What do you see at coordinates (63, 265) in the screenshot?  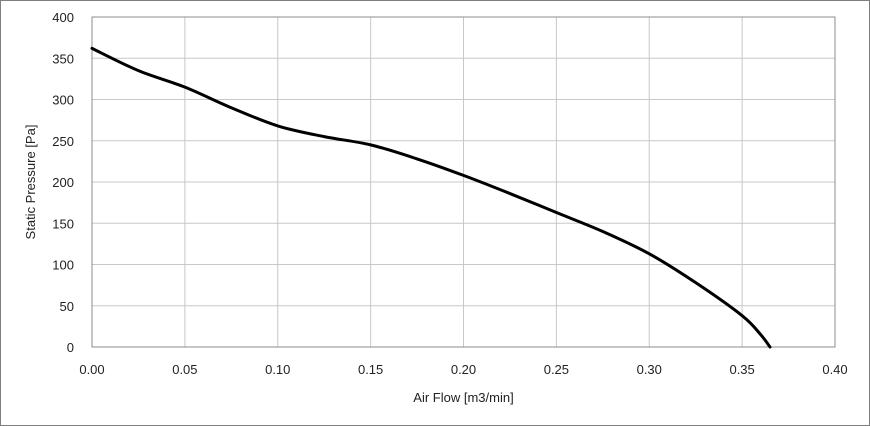 I see `y-tick-label: 100` at bounding box center [63, 265].